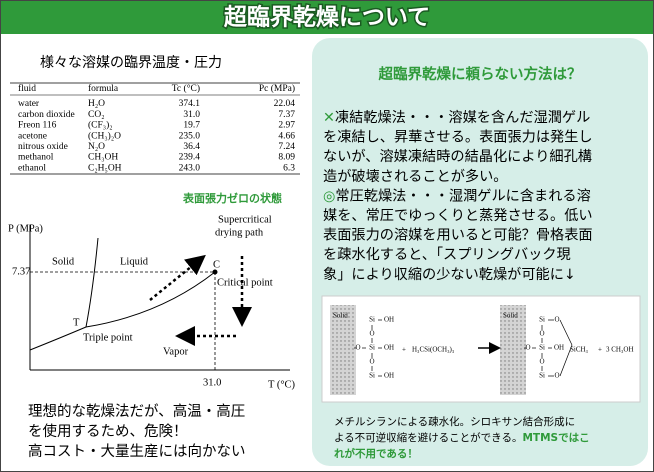  Describe the element at coordinates (46, 115) in the screenshot. I see `table-cell: carbon dioxide` at that location.